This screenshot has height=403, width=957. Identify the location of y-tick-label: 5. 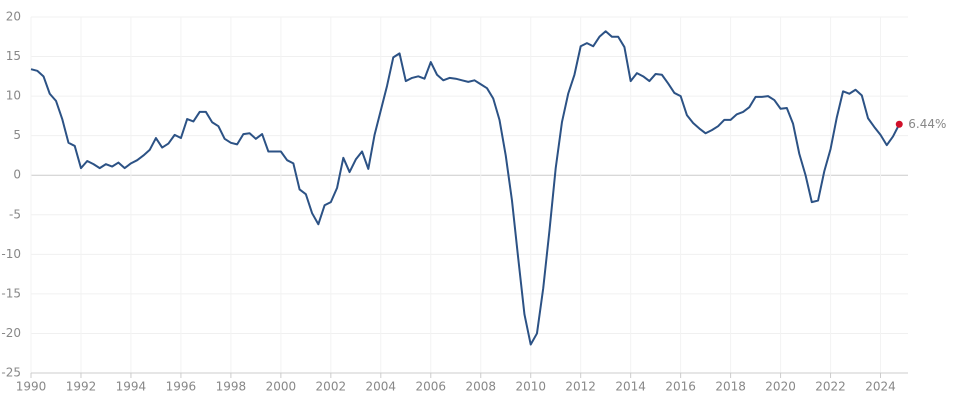
(17, 135).